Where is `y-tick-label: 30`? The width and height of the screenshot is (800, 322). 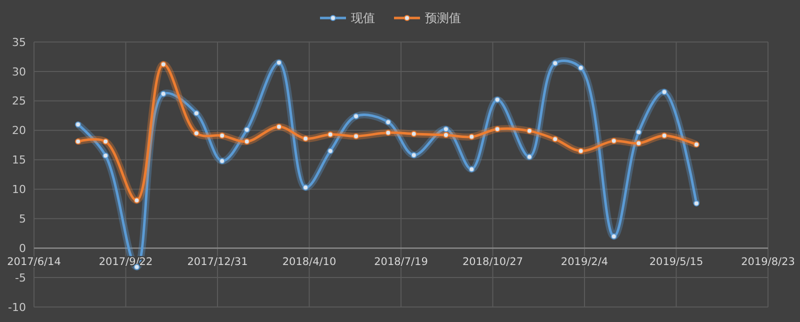 y-tick-label: 30 is located at coordinates (19, 71).